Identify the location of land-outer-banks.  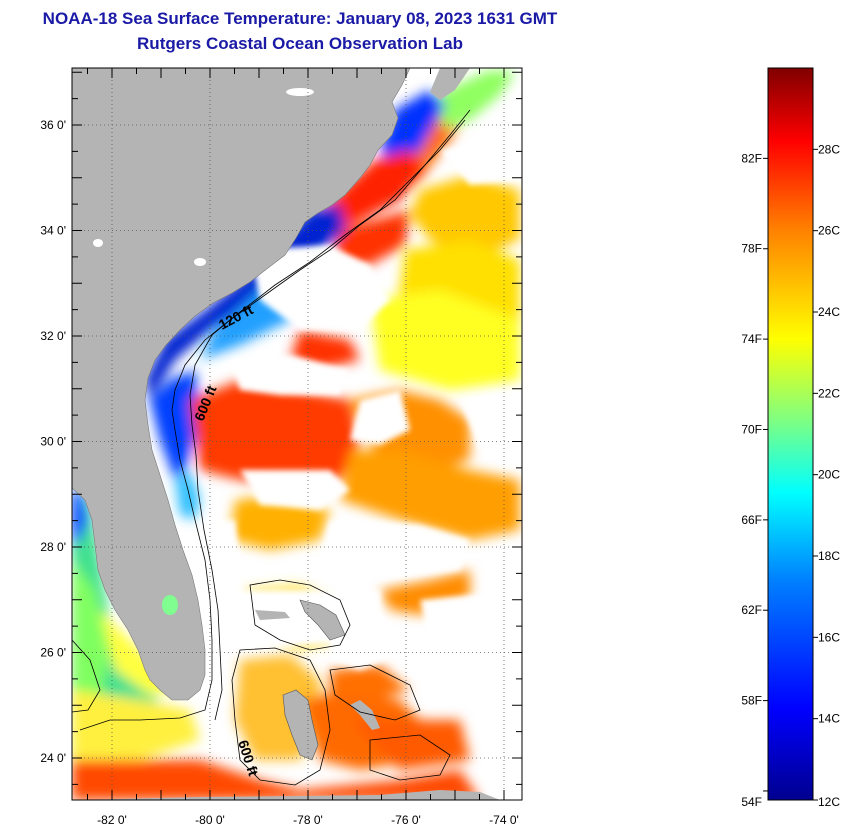
(450, 84).